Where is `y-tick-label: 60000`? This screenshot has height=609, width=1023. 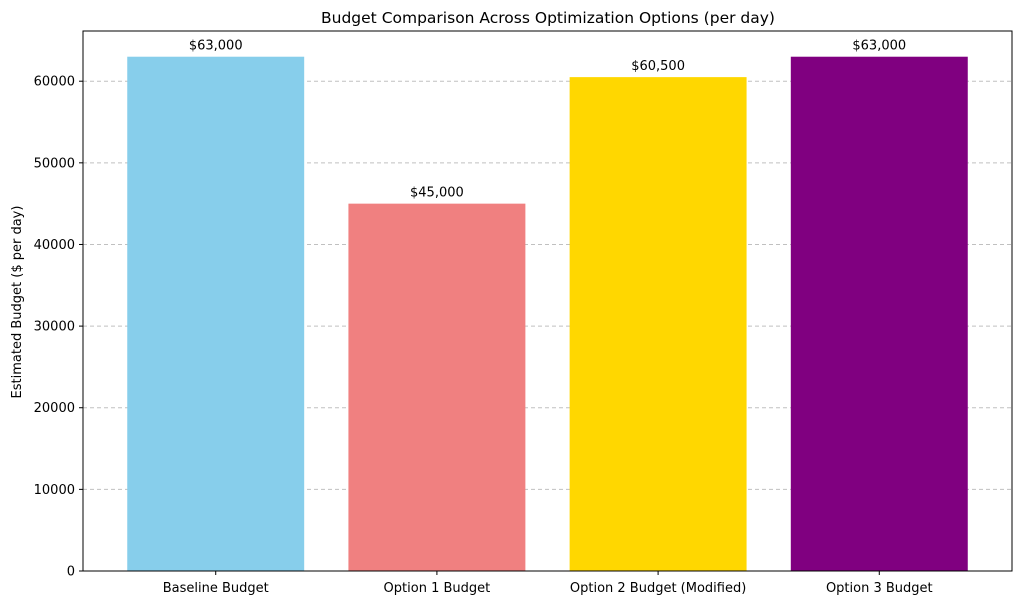
y-tick-label: 60000 is located at coordinates (54, 82).